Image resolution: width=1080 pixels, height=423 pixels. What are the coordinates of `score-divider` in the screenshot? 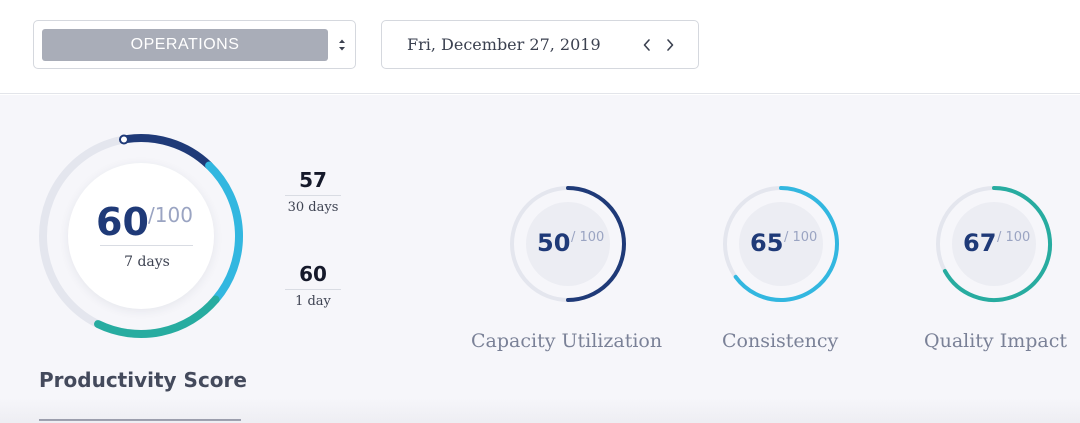 It's located at (146, 245).